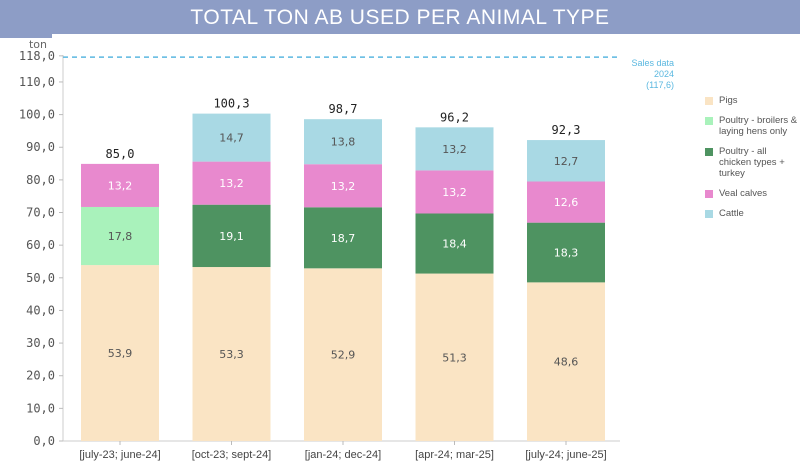  I want to click on reference-label: Sales data 2024 (117,6), so click(644, 74).